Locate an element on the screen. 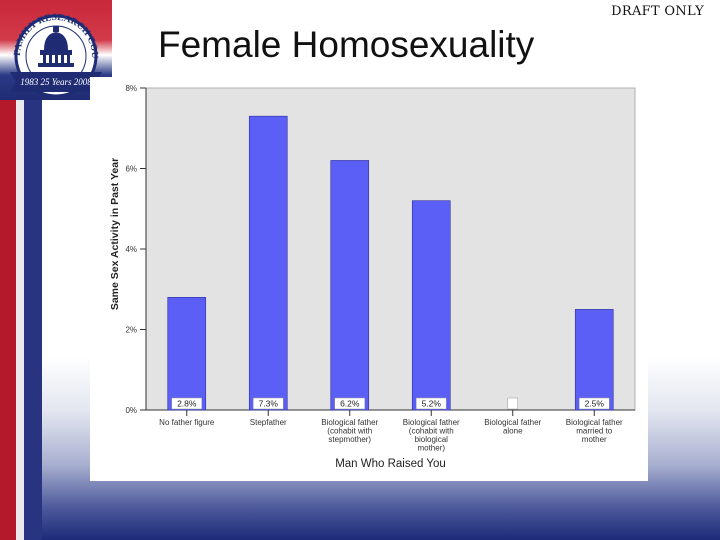  x-tick-label: No father figure is located at coordinates (187, 422).